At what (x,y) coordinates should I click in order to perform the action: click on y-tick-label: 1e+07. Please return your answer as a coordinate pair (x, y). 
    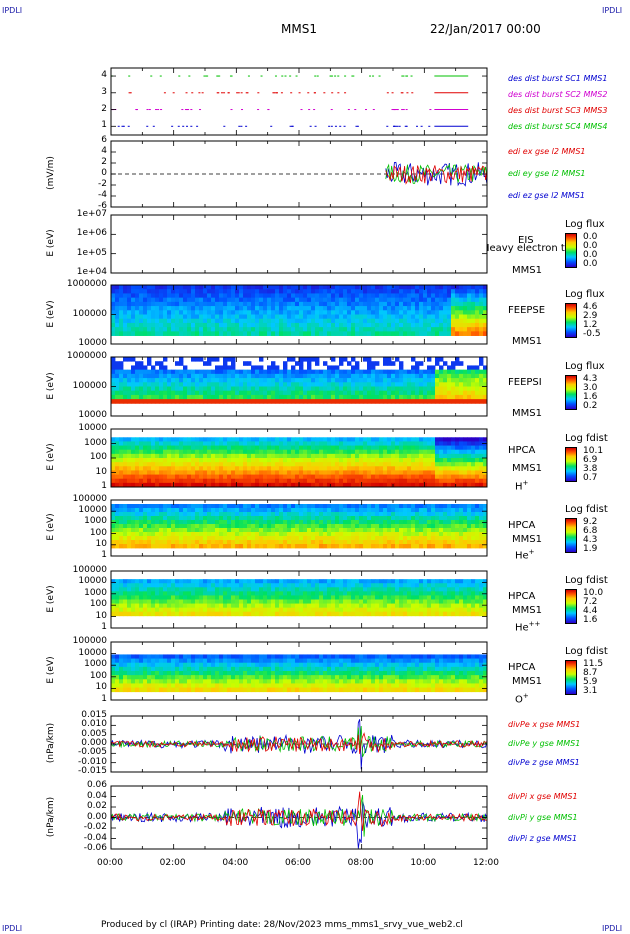
    Looking at the image, I should click on (91, 214).